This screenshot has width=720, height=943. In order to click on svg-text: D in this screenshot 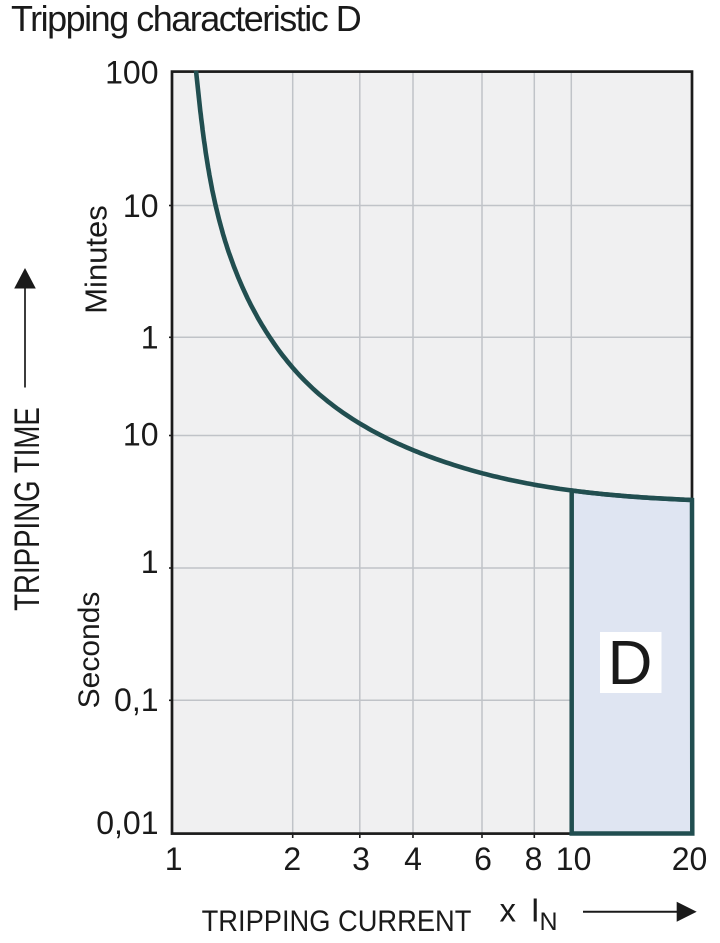, I will do `click(630, 663)`.